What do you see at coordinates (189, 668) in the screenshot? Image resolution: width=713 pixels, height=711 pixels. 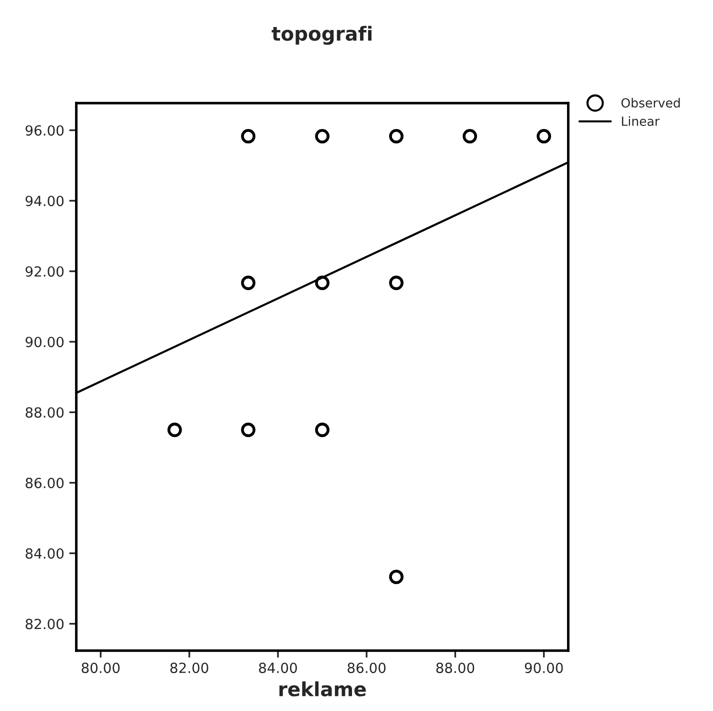 I see `x-tick-label: 82.00` at bounding box center [189, 668].